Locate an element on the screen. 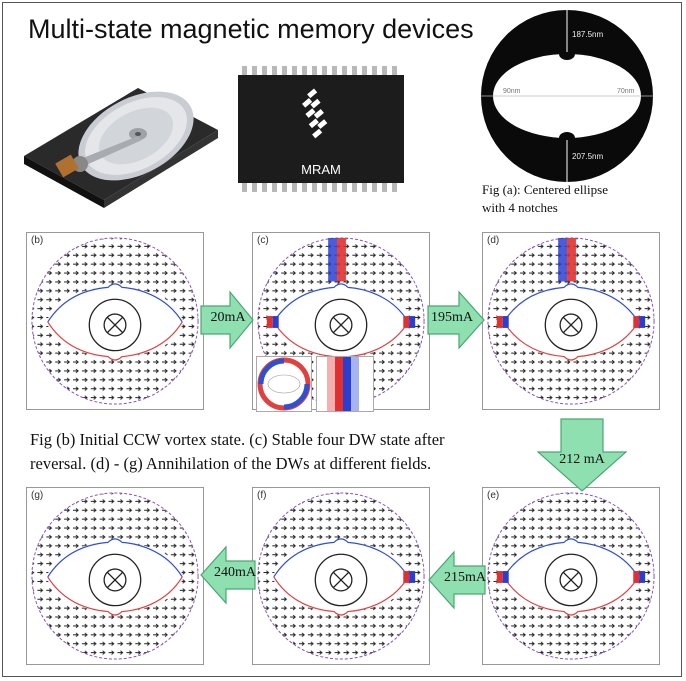  inset-domain-wall-detail is located at coordinates (345, 384).